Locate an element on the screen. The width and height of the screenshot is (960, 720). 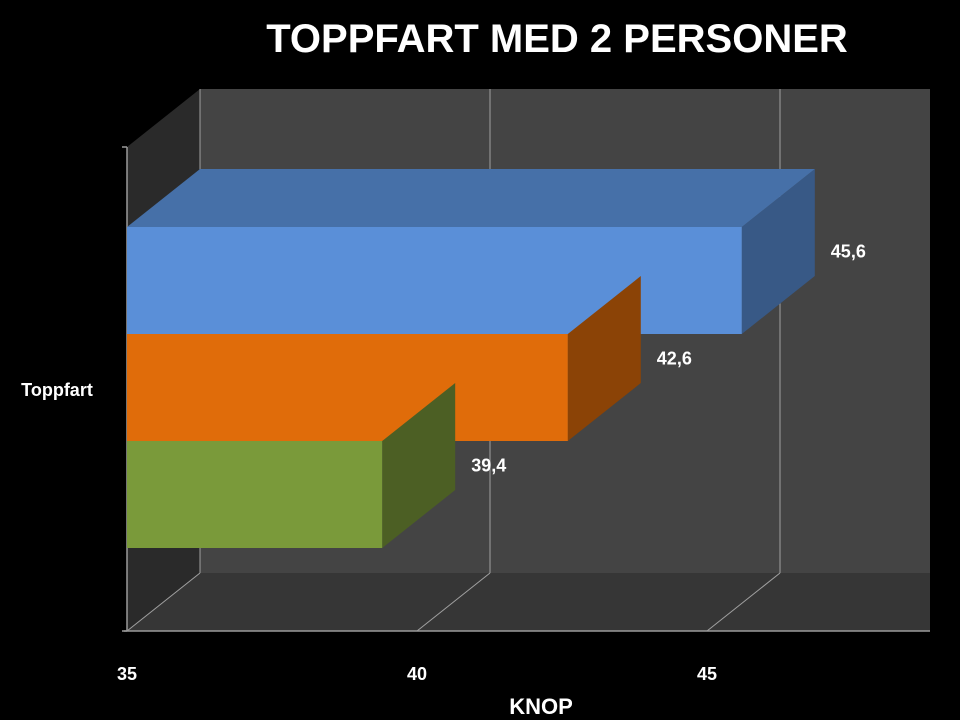
x-axis-title: KNOP is located at coordinates (541, 706).